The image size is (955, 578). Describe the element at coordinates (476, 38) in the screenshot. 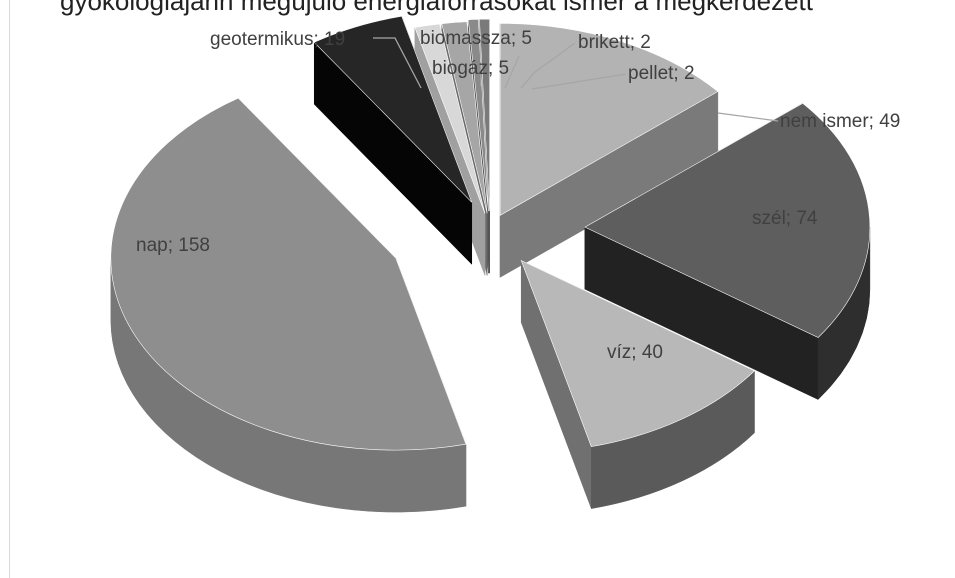

I see `data-label-biomassza: biomassza; 5` at that location.